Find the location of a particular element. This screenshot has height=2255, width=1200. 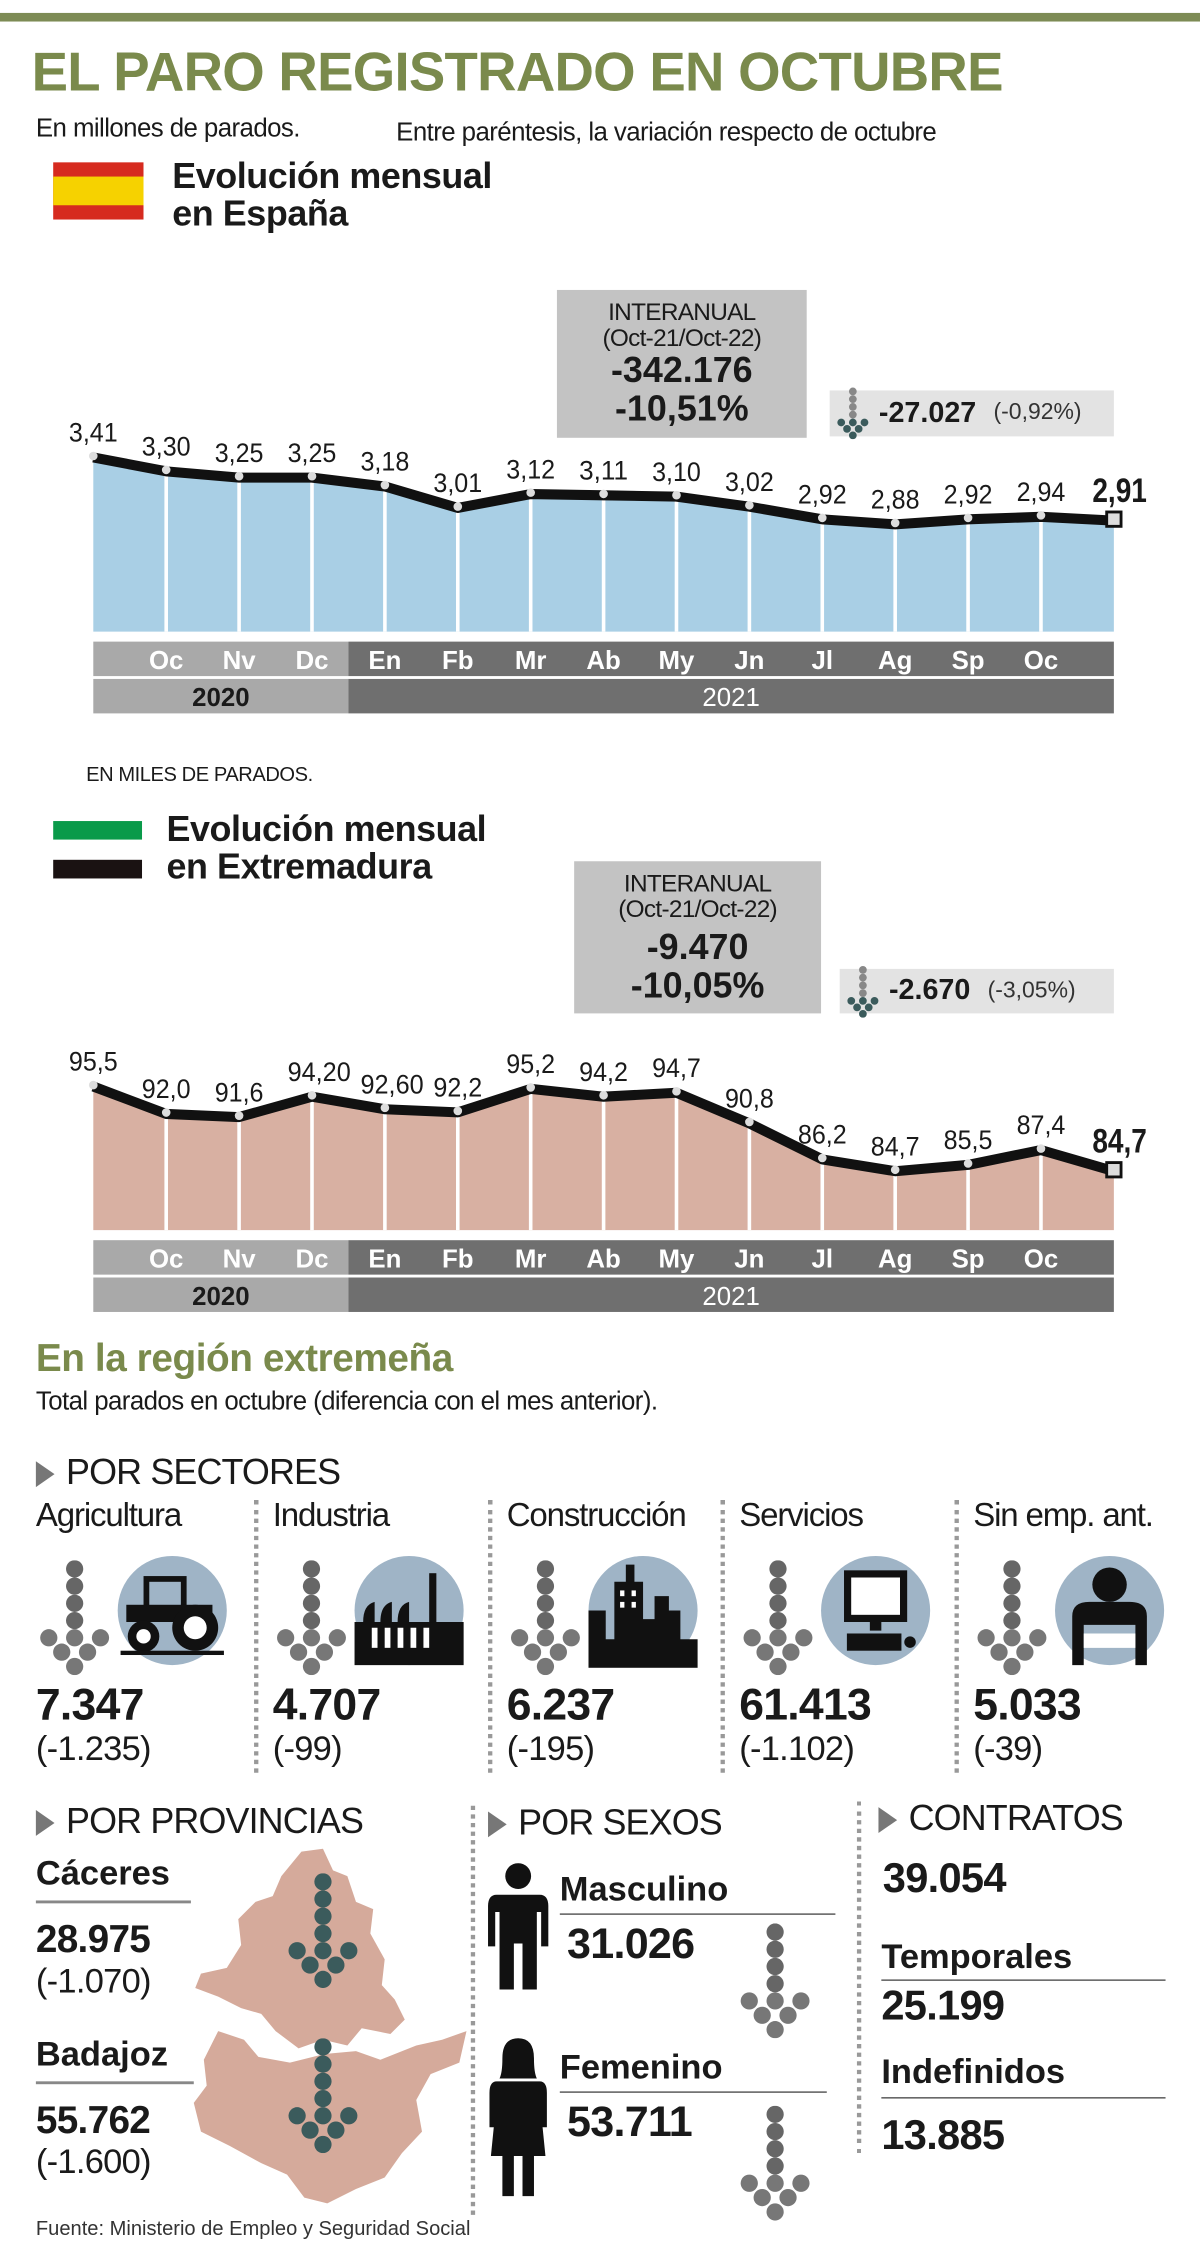

interanual-value: -342.176 is located at coordinates (681, 370).